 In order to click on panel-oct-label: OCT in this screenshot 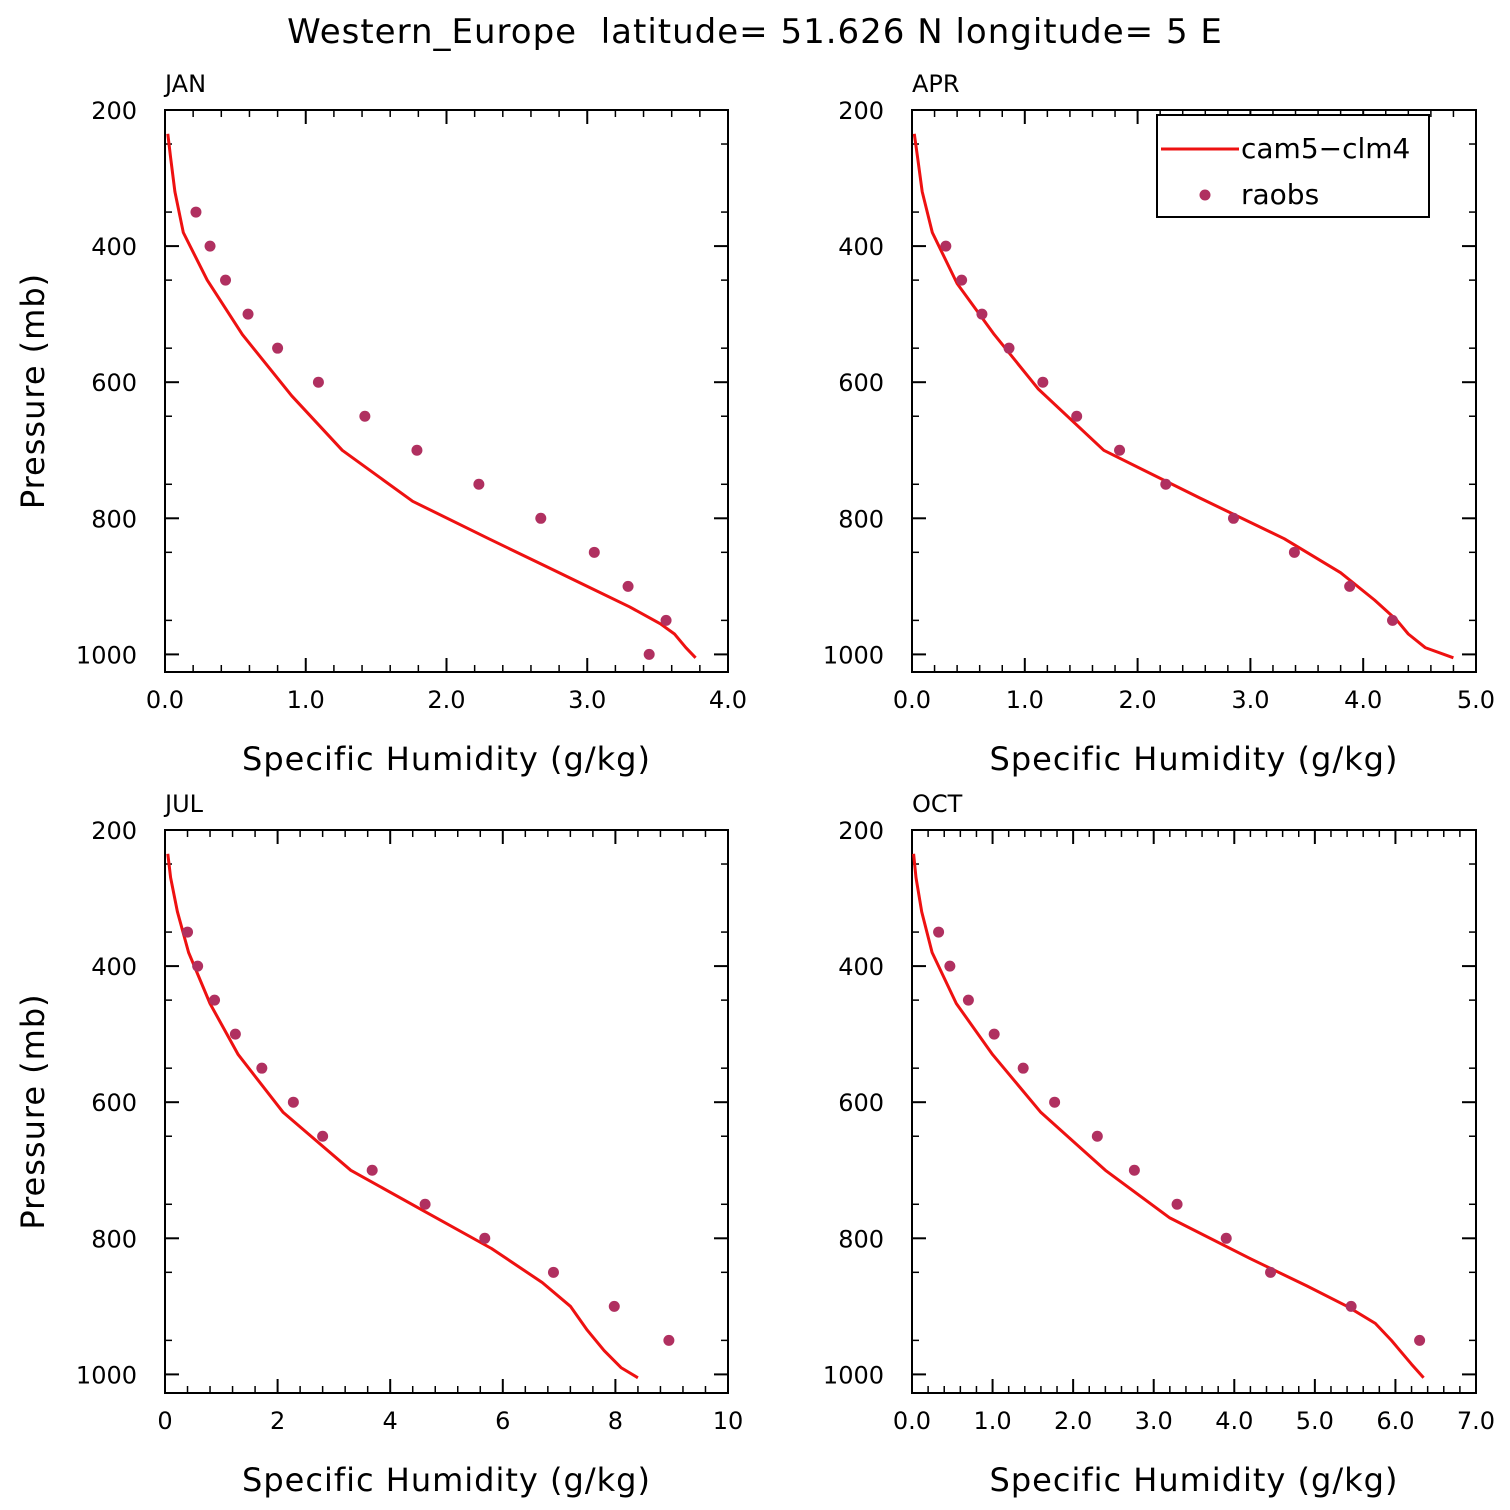, I will do `click(937, 804)`.